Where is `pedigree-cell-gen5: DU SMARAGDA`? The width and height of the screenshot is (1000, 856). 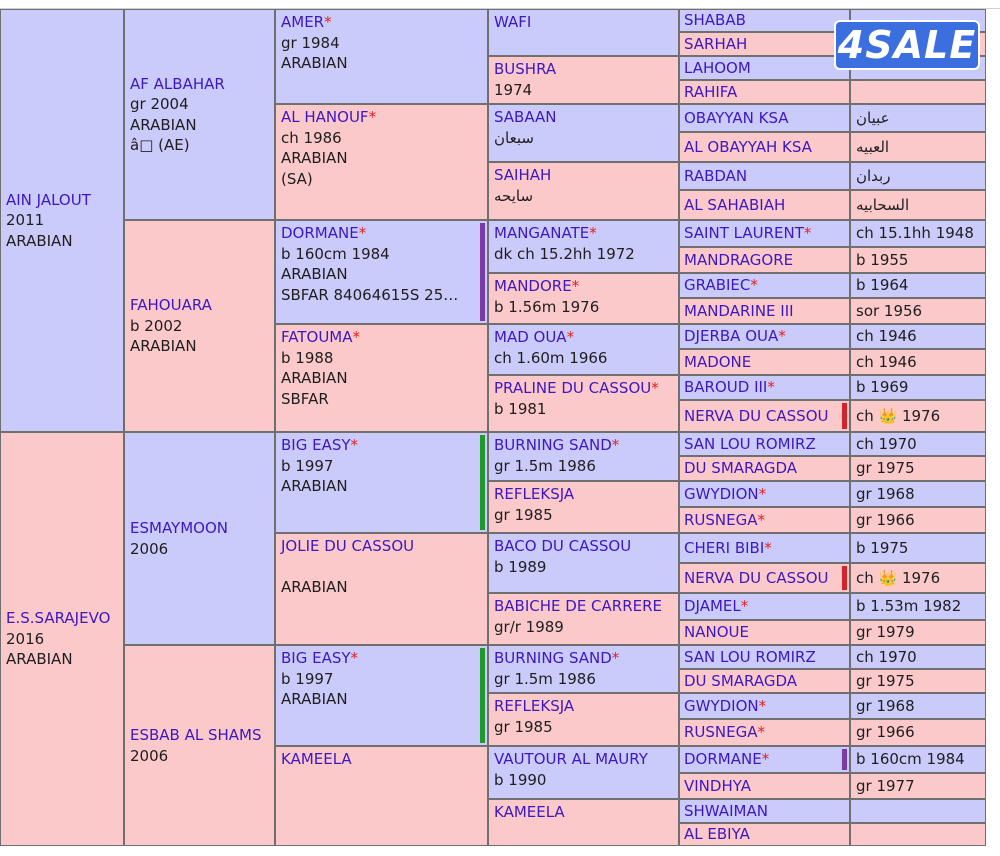
pedigree-cell-gen5: DU SMARAGDA is located at coordinates (764, 468).